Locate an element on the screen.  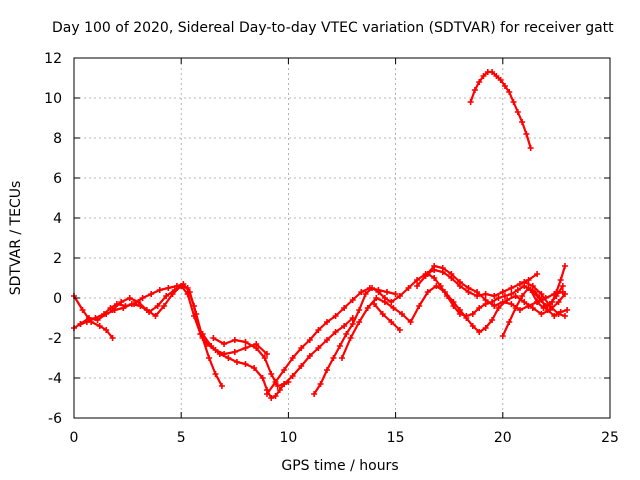
y-axis-label: SDTVAR / TECUs is located at coordinates (16, 238).